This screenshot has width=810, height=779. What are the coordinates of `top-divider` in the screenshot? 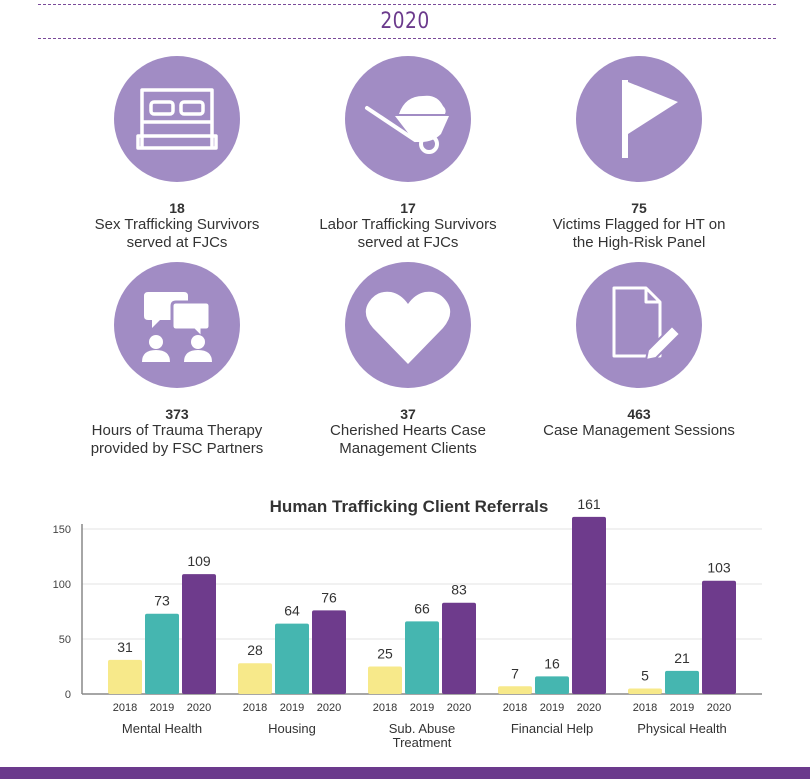 It's located at (407, 4).